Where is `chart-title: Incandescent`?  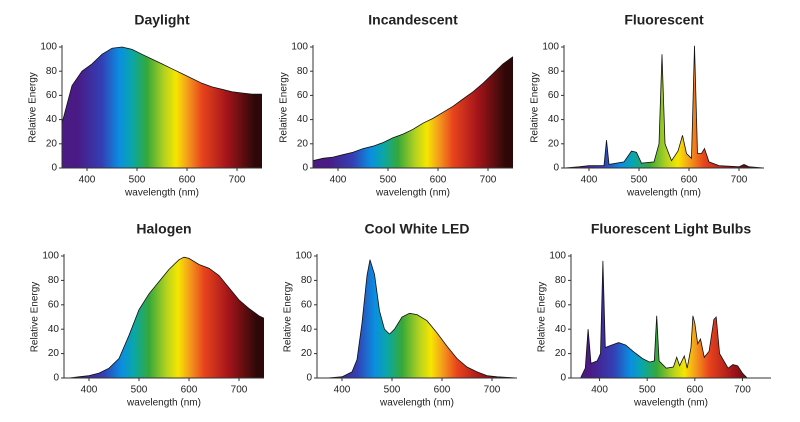 chart-title: Incandescent is located at coordinates (413, 20).